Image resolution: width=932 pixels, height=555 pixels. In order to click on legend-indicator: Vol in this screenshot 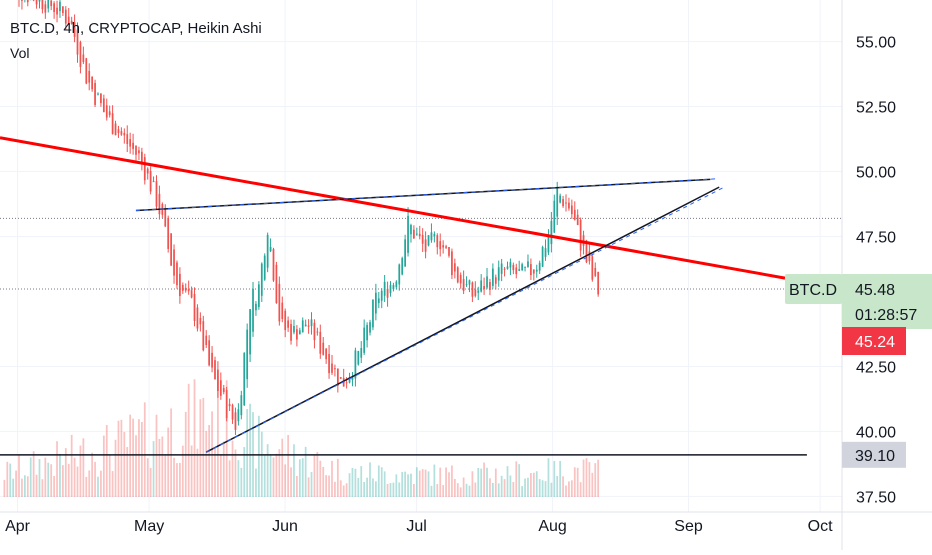, I will do `click(136, 53)`.